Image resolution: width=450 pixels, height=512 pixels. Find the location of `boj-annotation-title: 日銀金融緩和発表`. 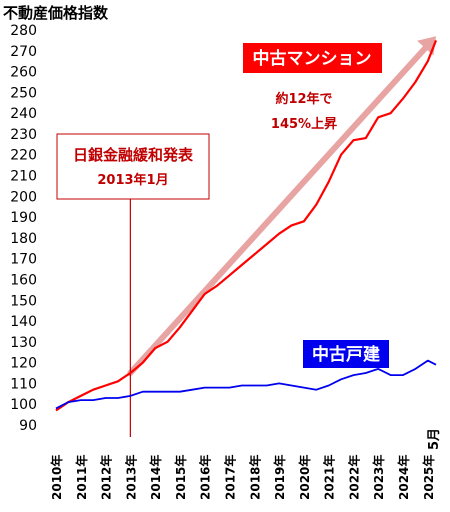

boj-annotation-title: 日銀金融緩和発表 is located at coordinates (133, 155).